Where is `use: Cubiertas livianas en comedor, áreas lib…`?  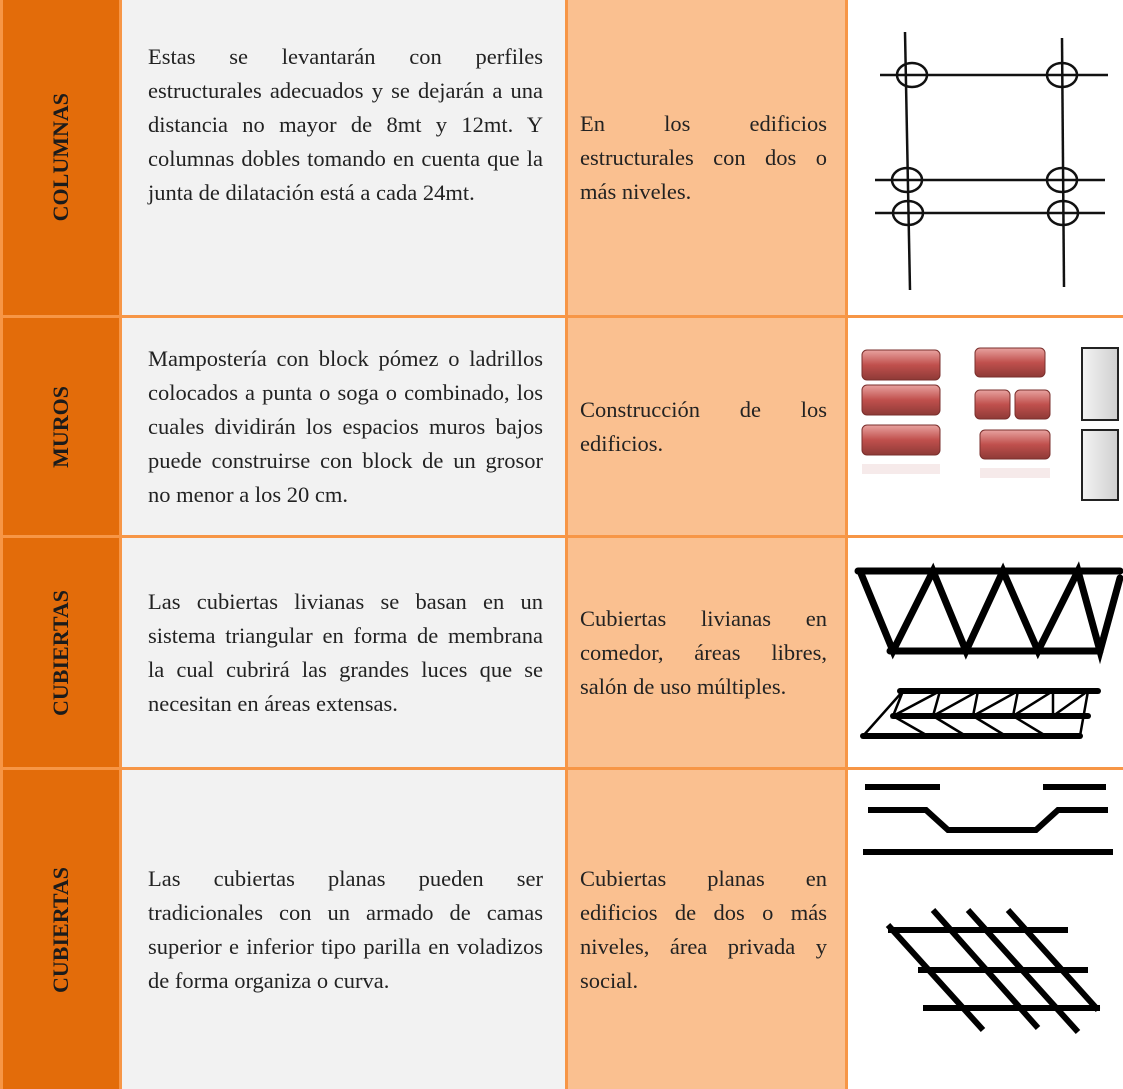 use: Cubiertas livianas en comedor, áreas lib… is located at coordinates (703, 652).